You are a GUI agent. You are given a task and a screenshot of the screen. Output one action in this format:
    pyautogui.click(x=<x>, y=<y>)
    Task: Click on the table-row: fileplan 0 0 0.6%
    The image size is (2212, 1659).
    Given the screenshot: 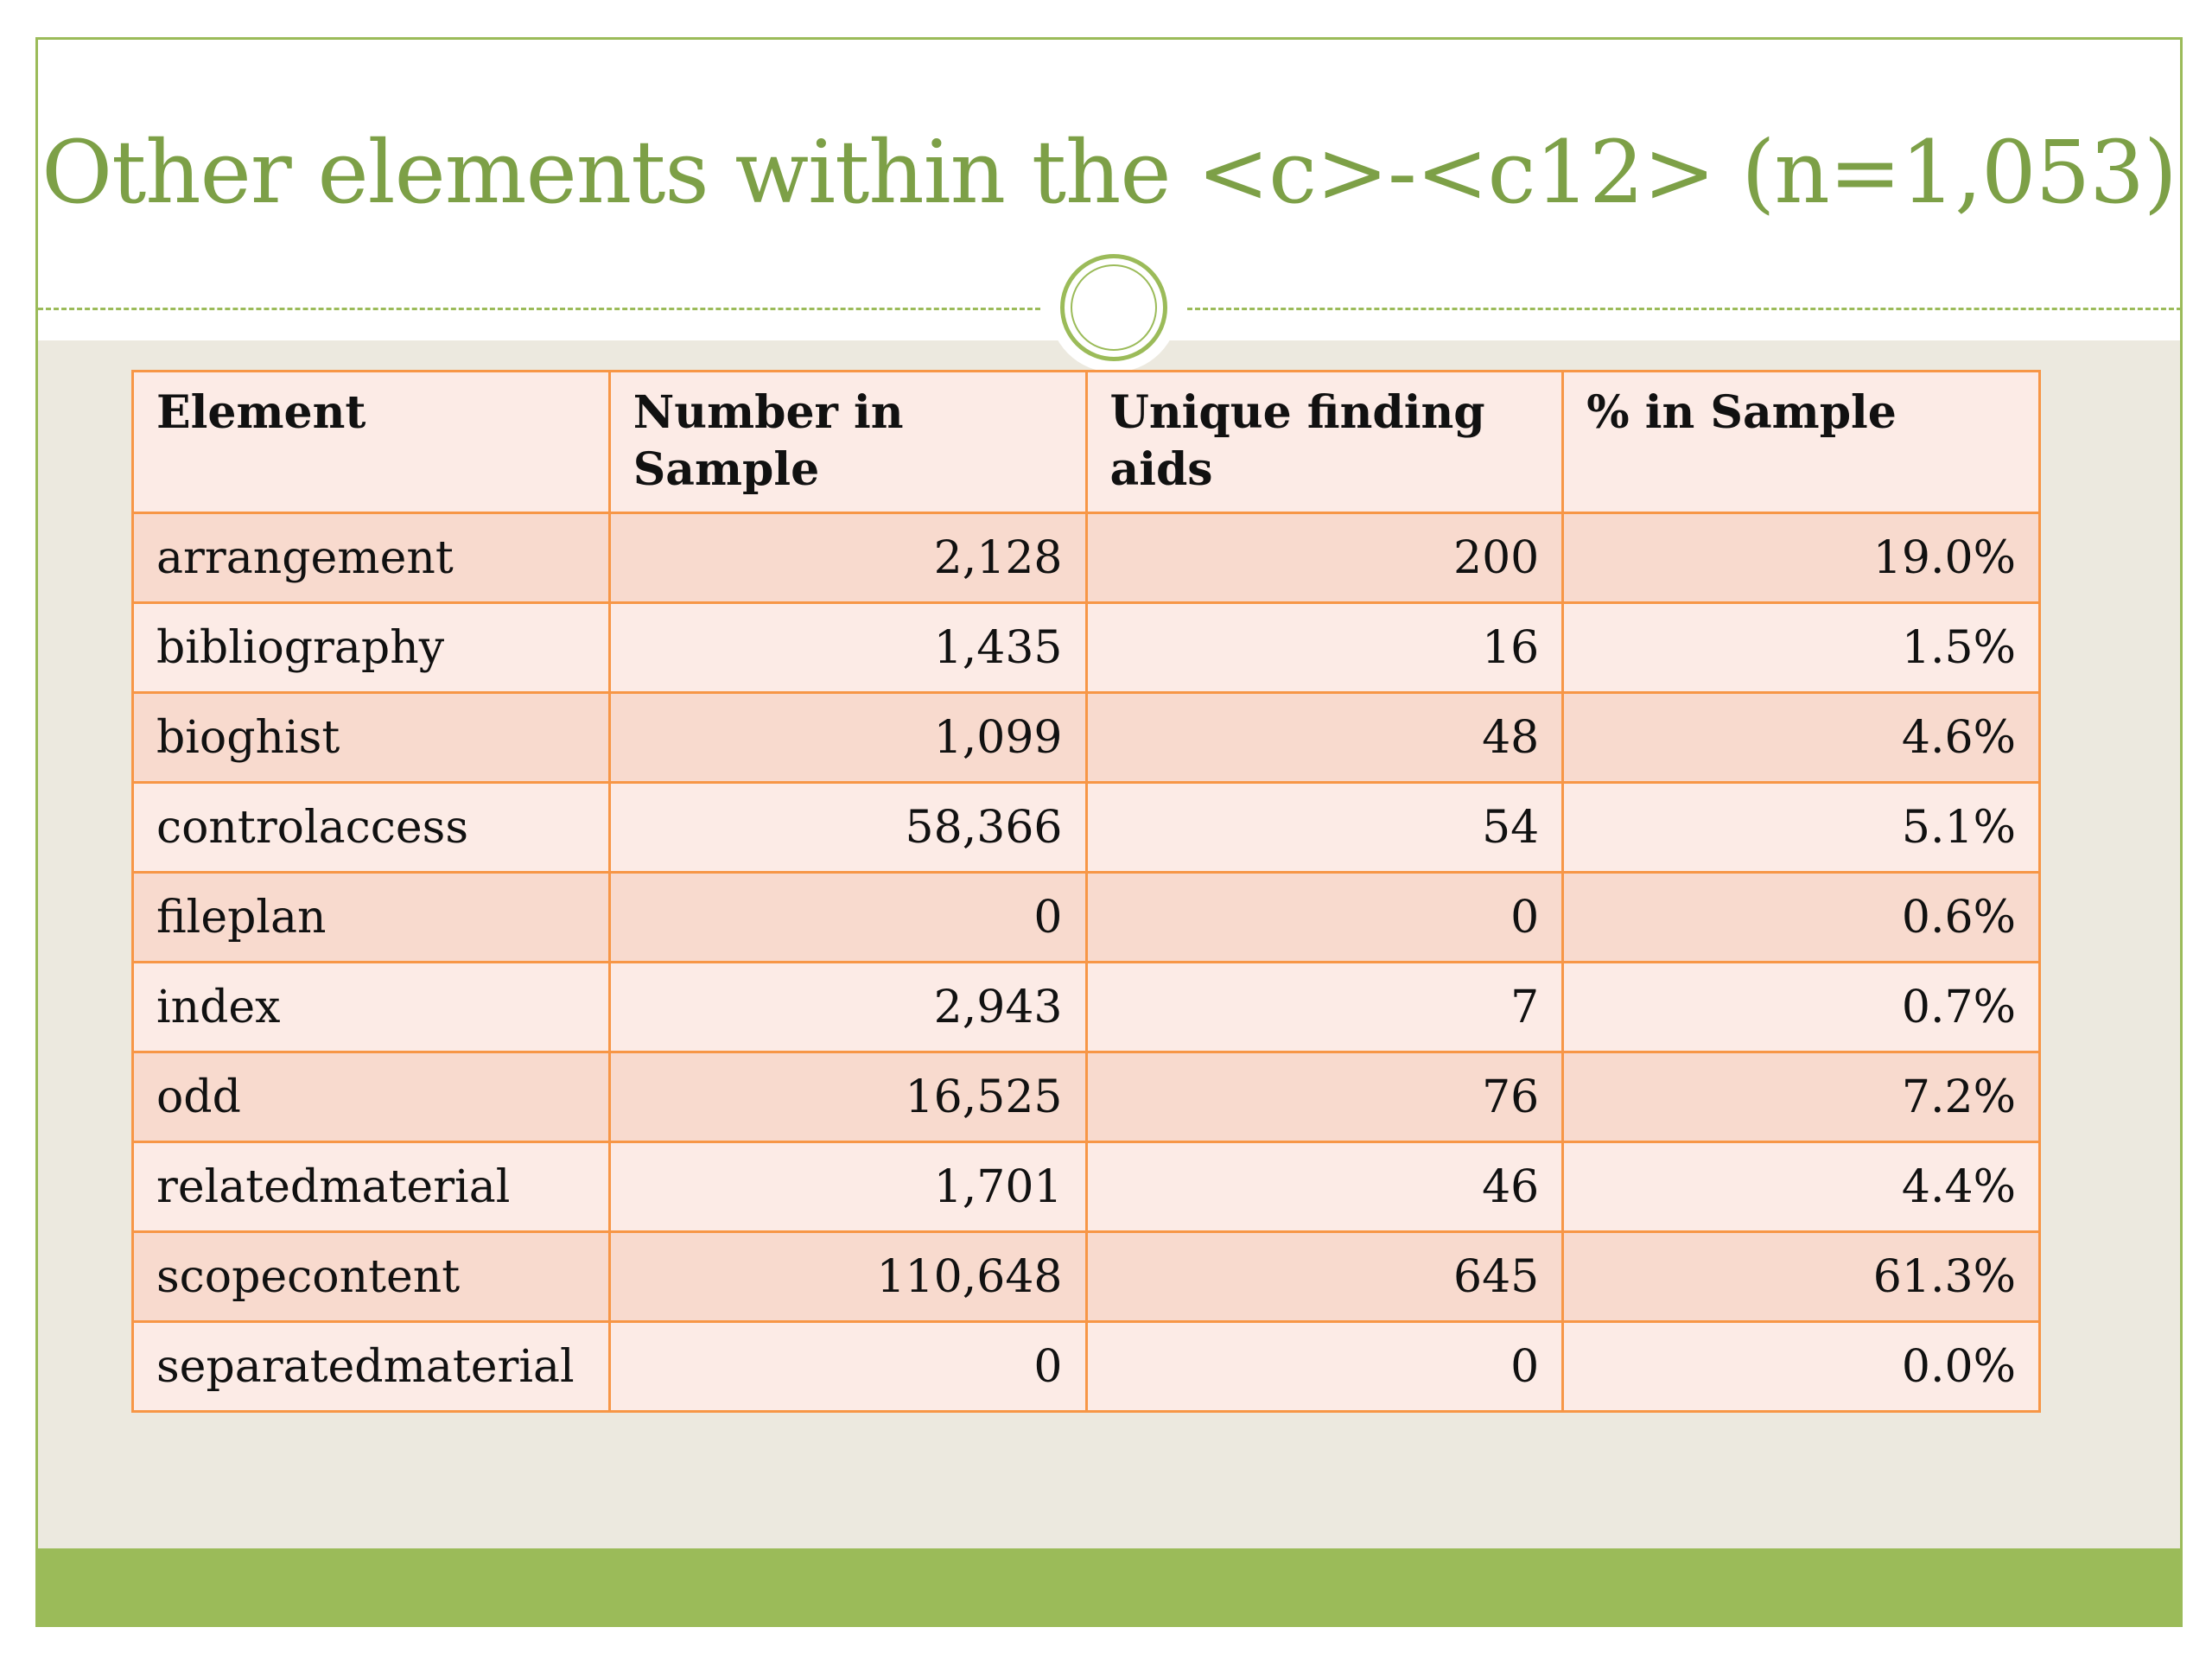 What is the action you would take?
    pyautogui.click(x=1086, y=917)
    